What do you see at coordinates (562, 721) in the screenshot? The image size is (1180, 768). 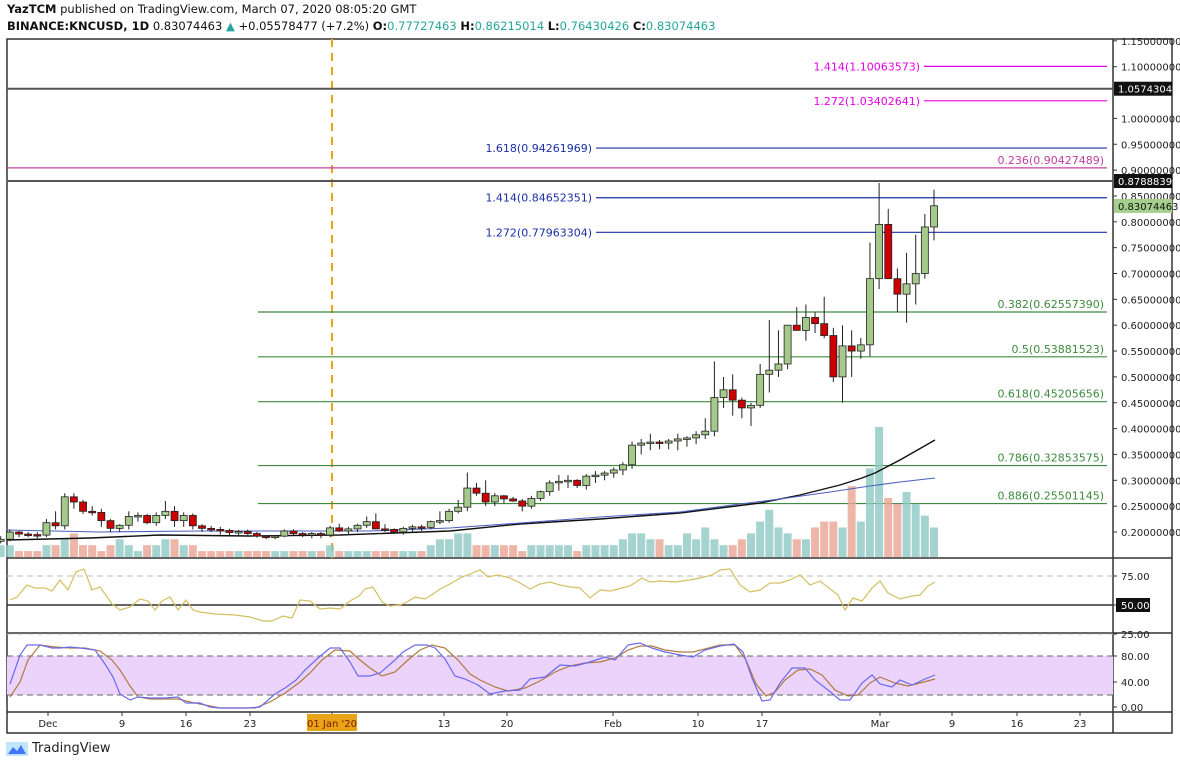 I see `time-scale: Dec 9 16 23 01 Jan '20 13 20 Feb 10 17 Mar 9 16 23` at bounding box center [562, 721].